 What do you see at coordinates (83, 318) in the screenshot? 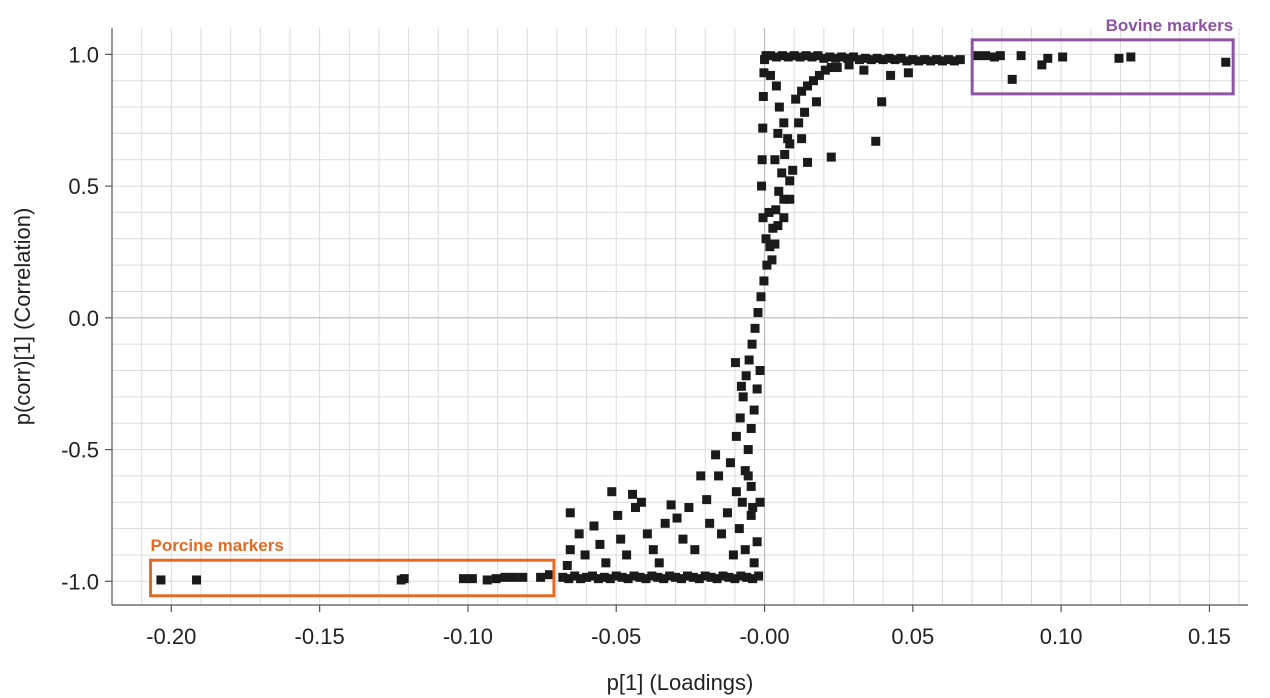
I see `y-tick-label: 0.0` at bounding box center [83, 318].